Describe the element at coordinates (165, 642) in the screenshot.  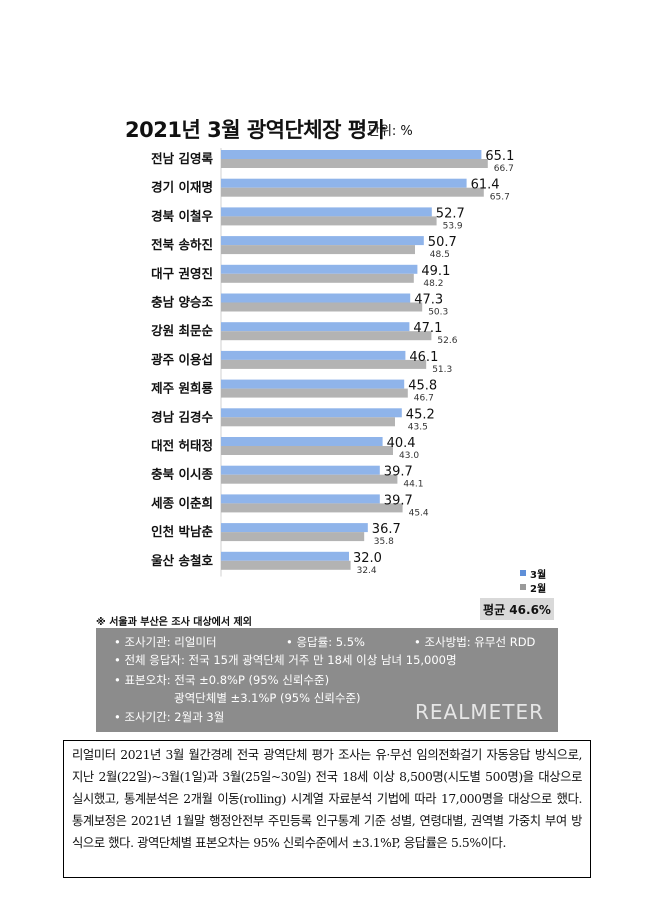
I see `info-institution: • 조사기관: 리얼미터` at that location.